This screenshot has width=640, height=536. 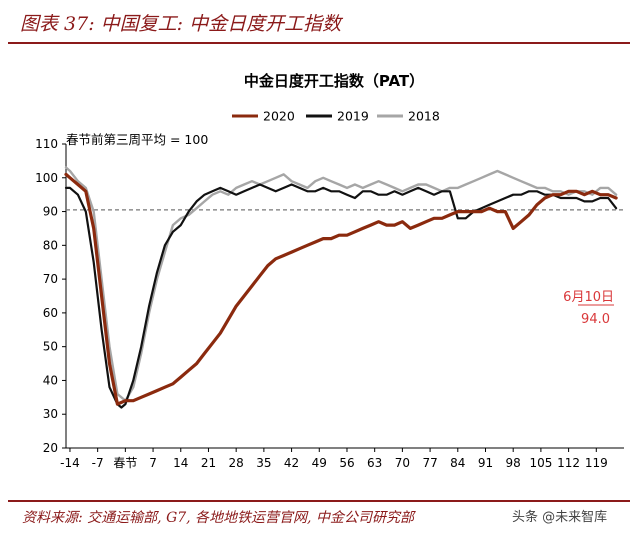 What do you see at coordinates (374, 463) in the screenshot?
I see `x-tick-label: 63` at bounding box center [374, 463].